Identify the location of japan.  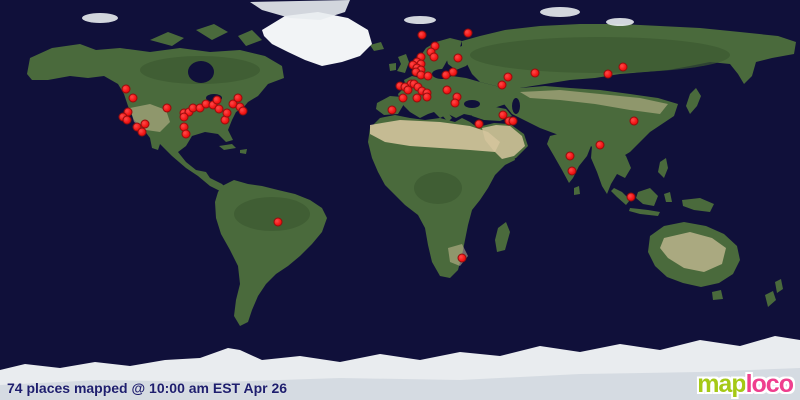
(693, 101).